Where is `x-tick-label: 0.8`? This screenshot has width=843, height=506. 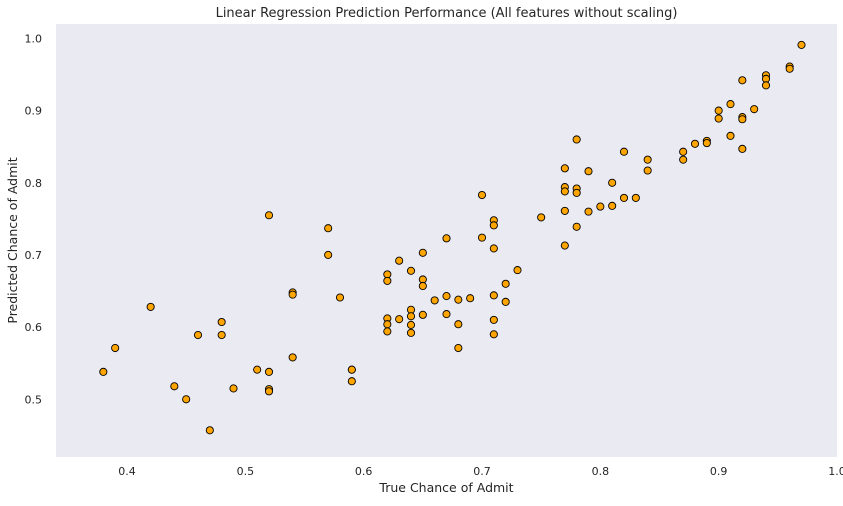 x-tick-label: 0.8 is located at coordinates (601, 471).